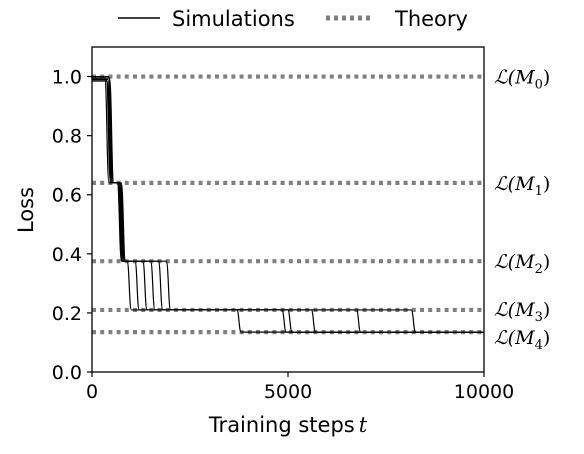 The height and width of the screenshot is (454, 584). Describe the element at coordinates (67, 196) in the screenshot. I see `y-tick-label: 0.6` at that location.